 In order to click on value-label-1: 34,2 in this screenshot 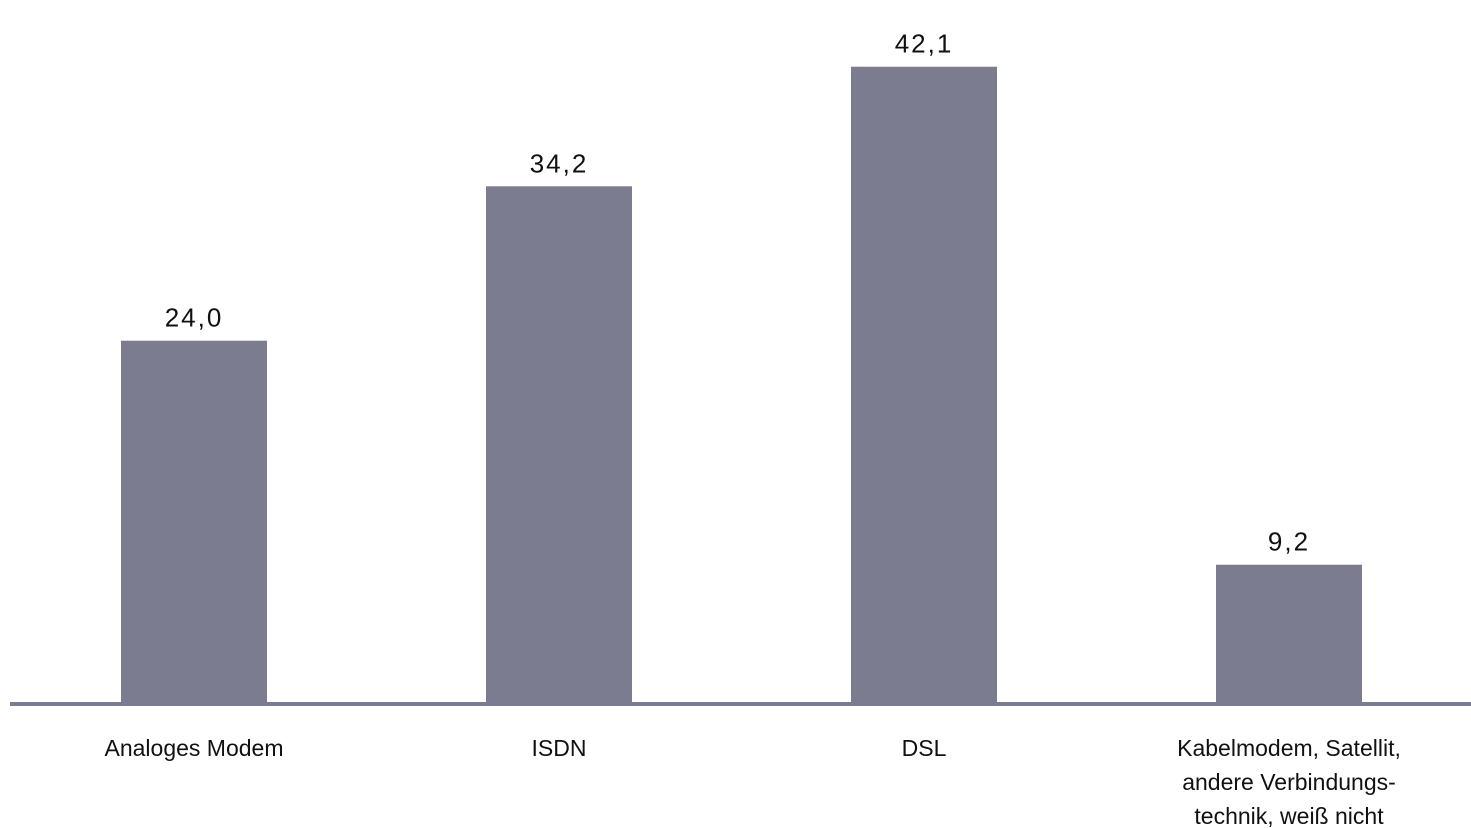, I will do `click(559, 163)`.